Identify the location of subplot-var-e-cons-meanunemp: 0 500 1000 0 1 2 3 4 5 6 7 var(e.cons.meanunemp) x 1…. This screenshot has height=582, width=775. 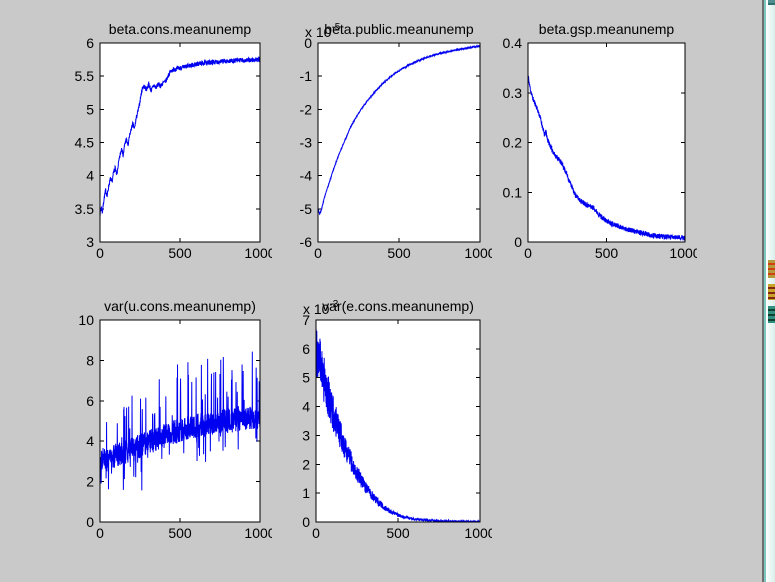
(381, 419).